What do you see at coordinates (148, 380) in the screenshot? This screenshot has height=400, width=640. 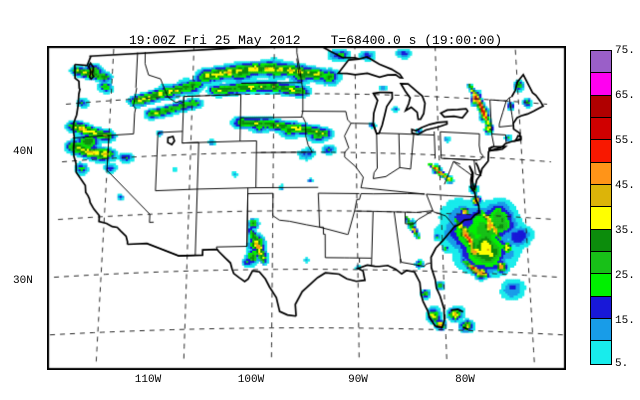 I see `x-tick-110w: 110W` at bounding box center [148, 380].